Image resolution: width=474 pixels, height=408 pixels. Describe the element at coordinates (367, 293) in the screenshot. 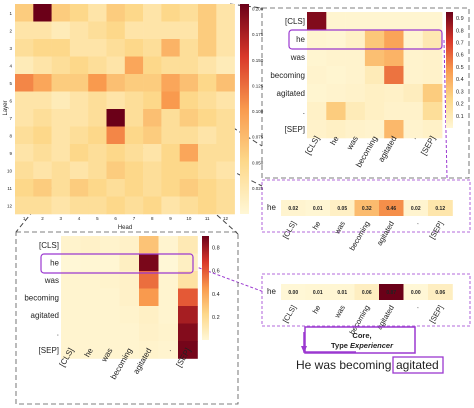

I see `strip2-value: 0.06` at that location.